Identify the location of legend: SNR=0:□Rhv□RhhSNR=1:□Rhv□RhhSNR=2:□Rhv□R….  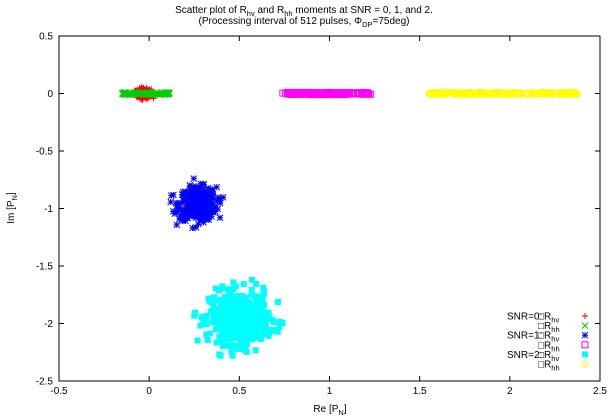
(548, 342).